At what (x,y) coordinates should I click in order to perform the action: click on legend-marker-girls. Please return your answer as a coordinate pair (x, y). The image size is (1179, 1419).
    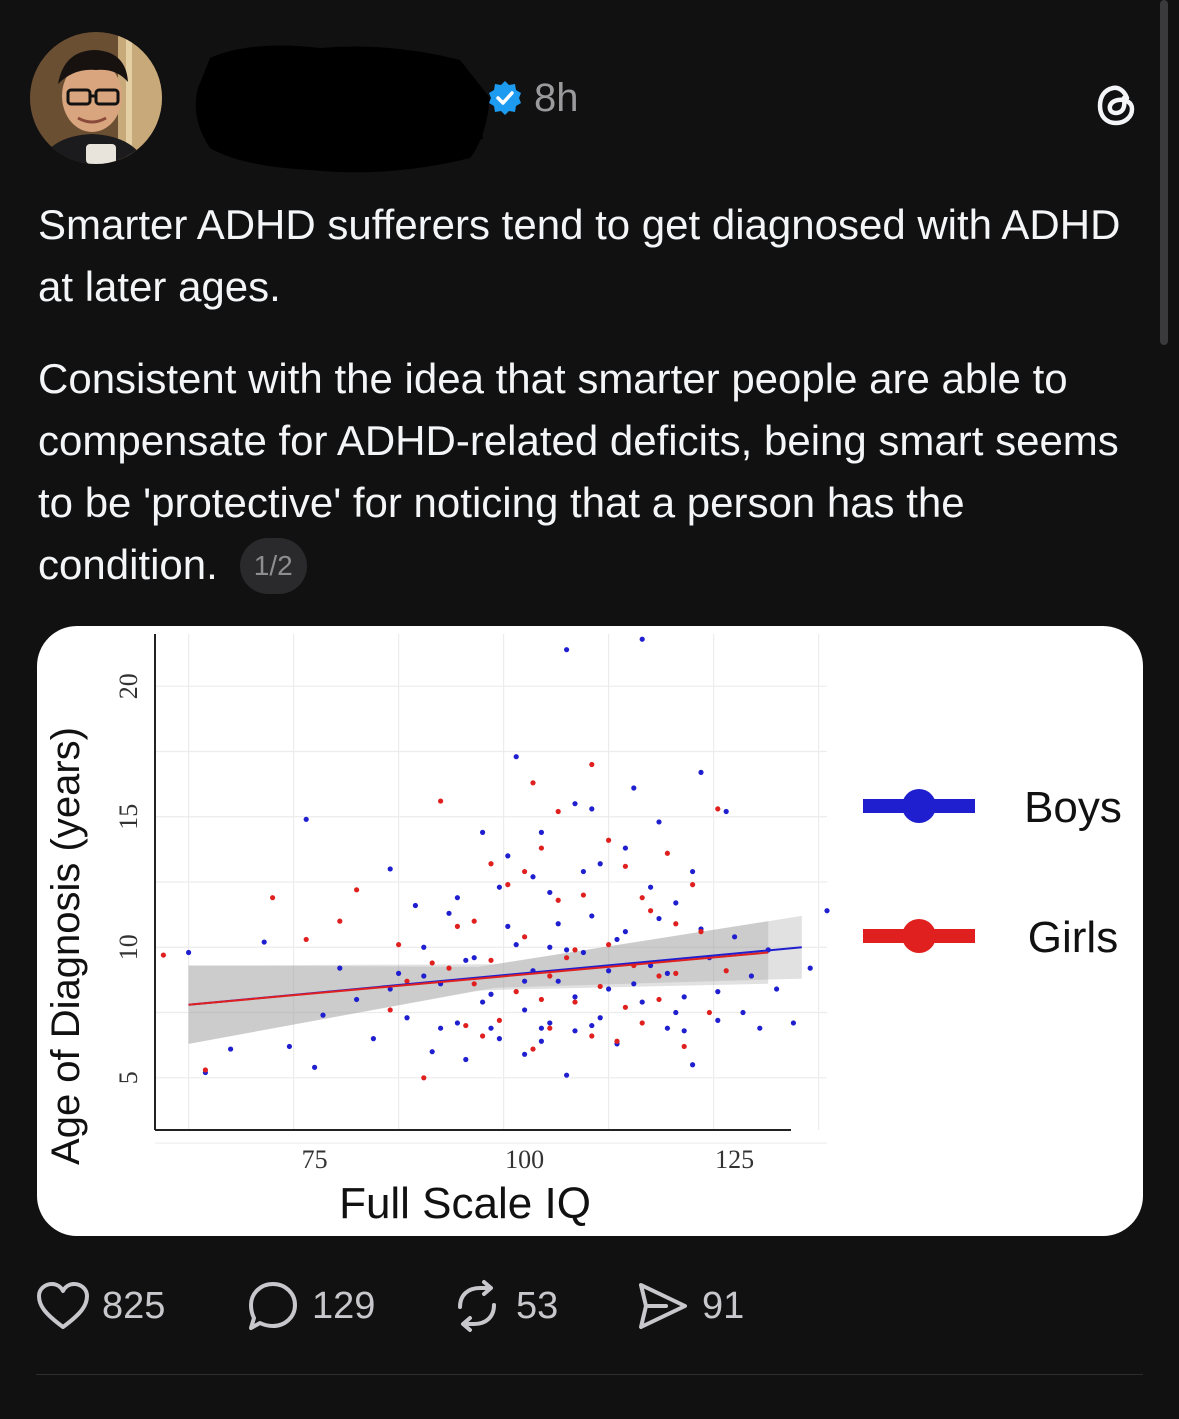
    Looking at the image, I should click on (919, 936).